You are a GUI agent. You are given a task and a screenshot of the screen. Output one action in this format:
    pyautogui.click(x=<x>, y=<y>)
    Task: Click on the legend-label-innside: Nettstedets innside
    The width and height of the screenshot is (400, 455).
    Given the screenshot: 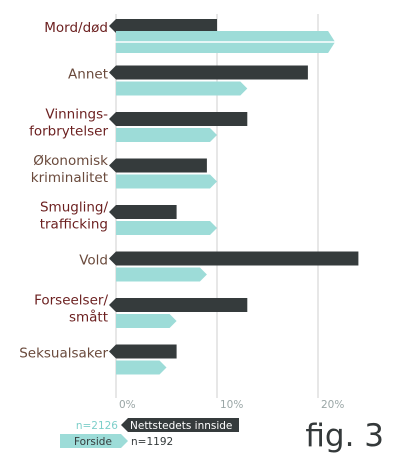 What is the action you would take?
    pyautogui.click(x=181, y=426)
    